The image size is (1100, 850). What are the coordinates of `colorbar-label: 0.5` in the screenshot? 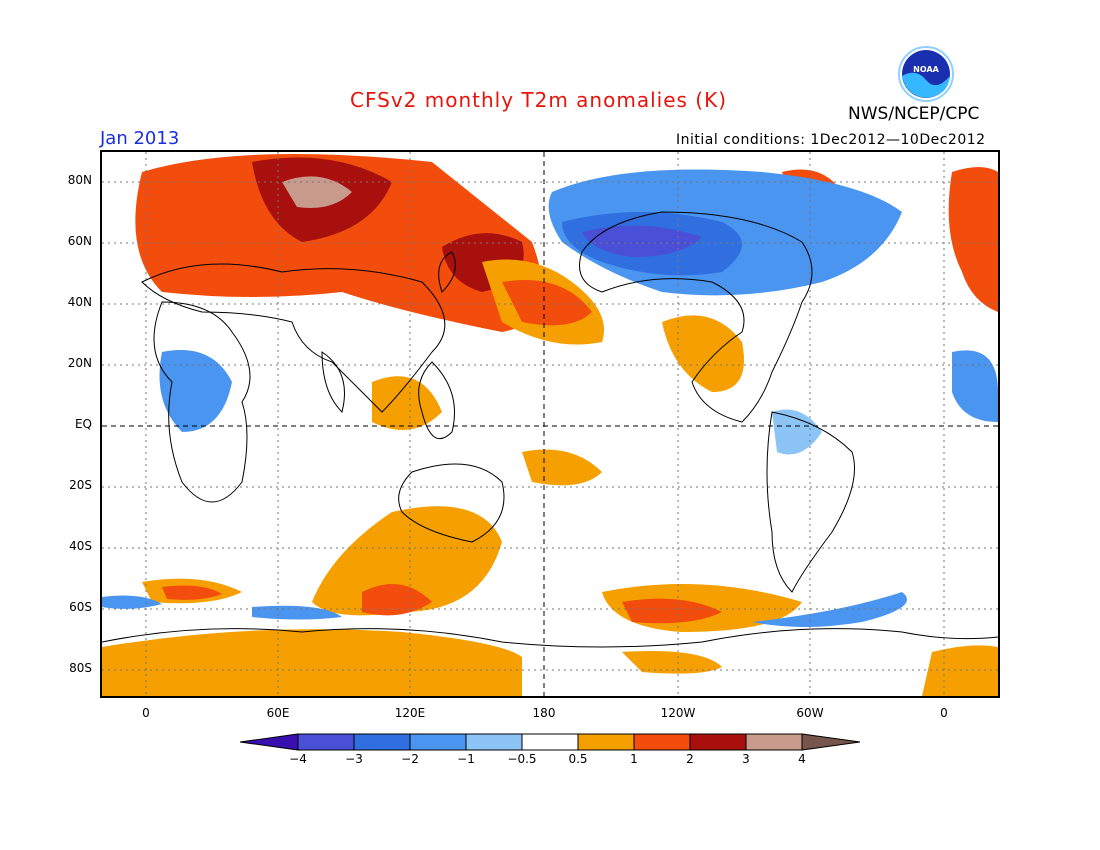 It's located at (578, 759).